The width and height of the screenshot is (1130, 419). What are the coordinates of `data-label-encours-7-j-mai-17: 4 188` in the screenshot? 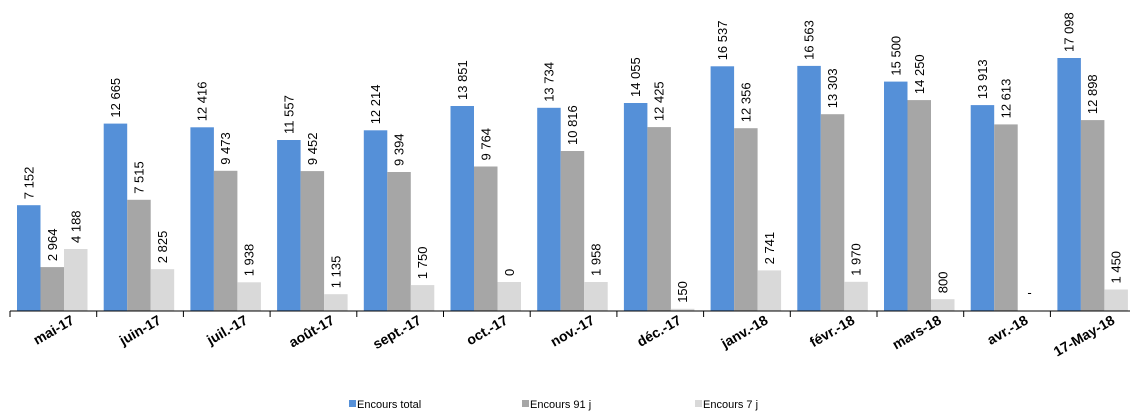 It's located at (75, 226).